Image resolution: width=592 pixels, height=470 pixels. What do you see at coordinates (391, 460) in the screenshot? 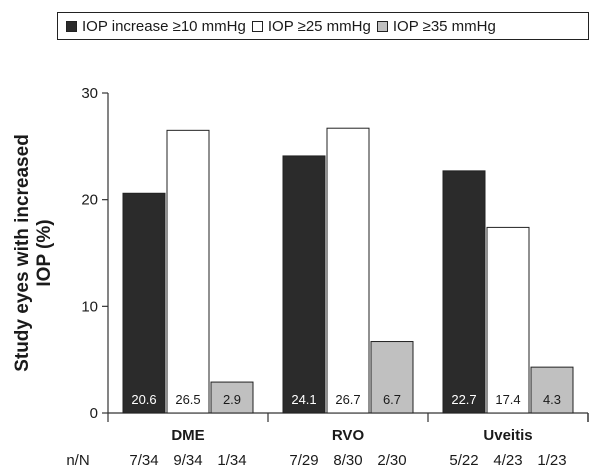
I see `n-count-rvo-2: 2/30` at bounding box center [391, 460].